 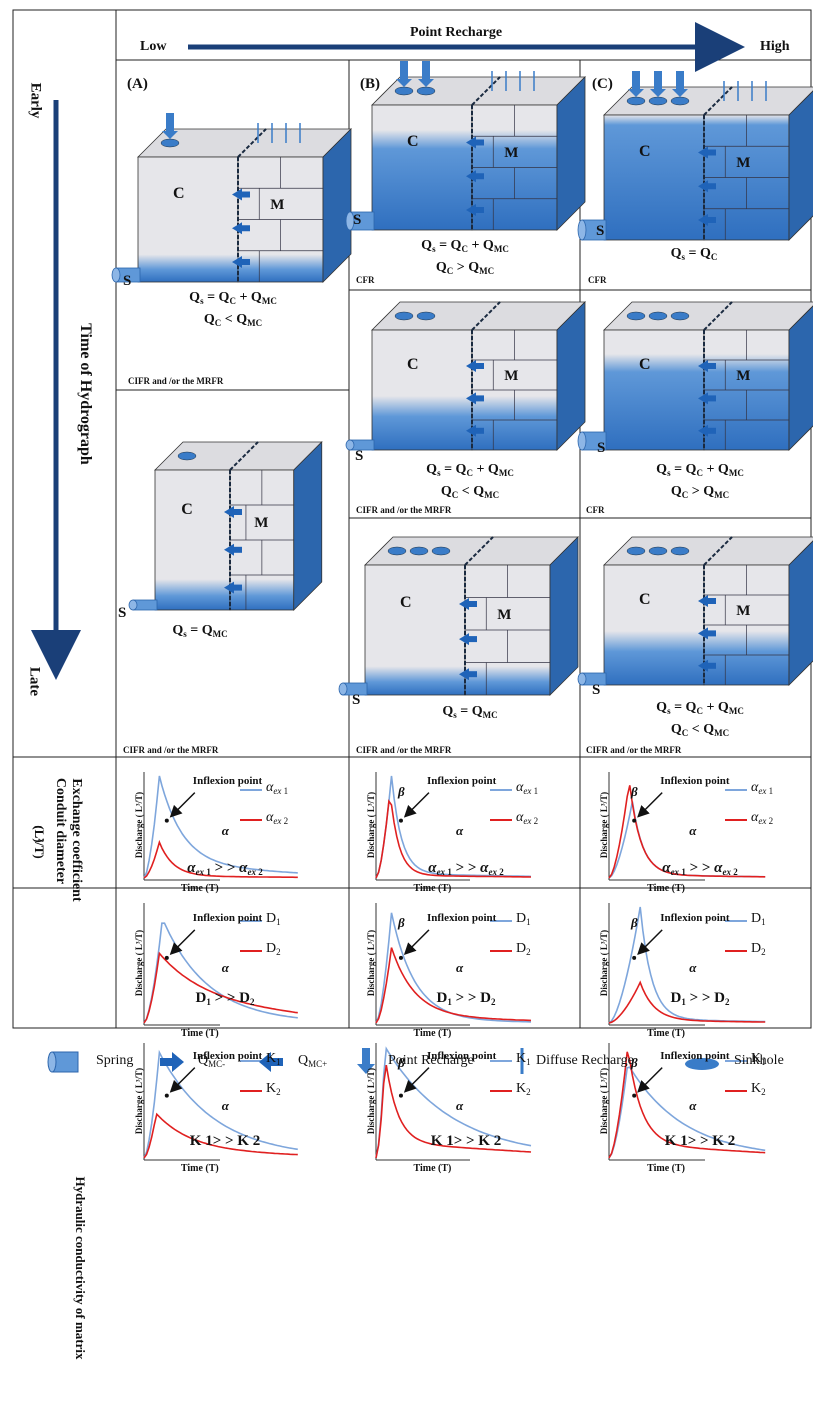 What do you see at coordinates (700, 868) in the screenshot?
I see `relation-label: αex 1 > > αex 2` at bounding box center [700, 868].